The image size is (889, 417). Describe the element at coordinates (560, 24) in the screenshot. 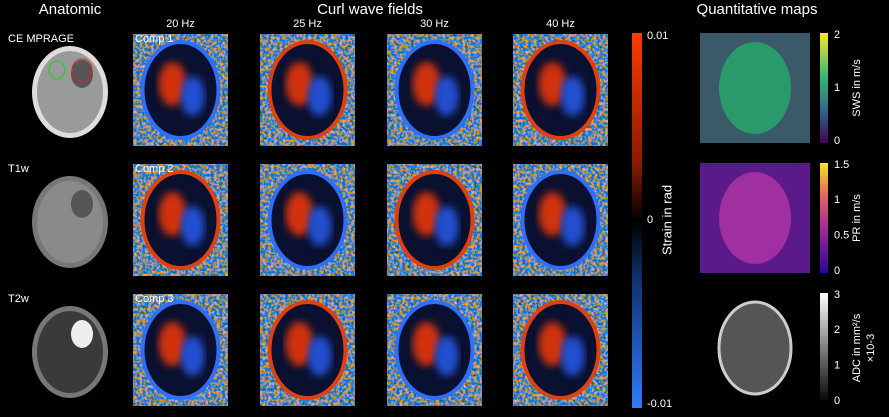

I see `frequency-label: 40 Hz` at that location.